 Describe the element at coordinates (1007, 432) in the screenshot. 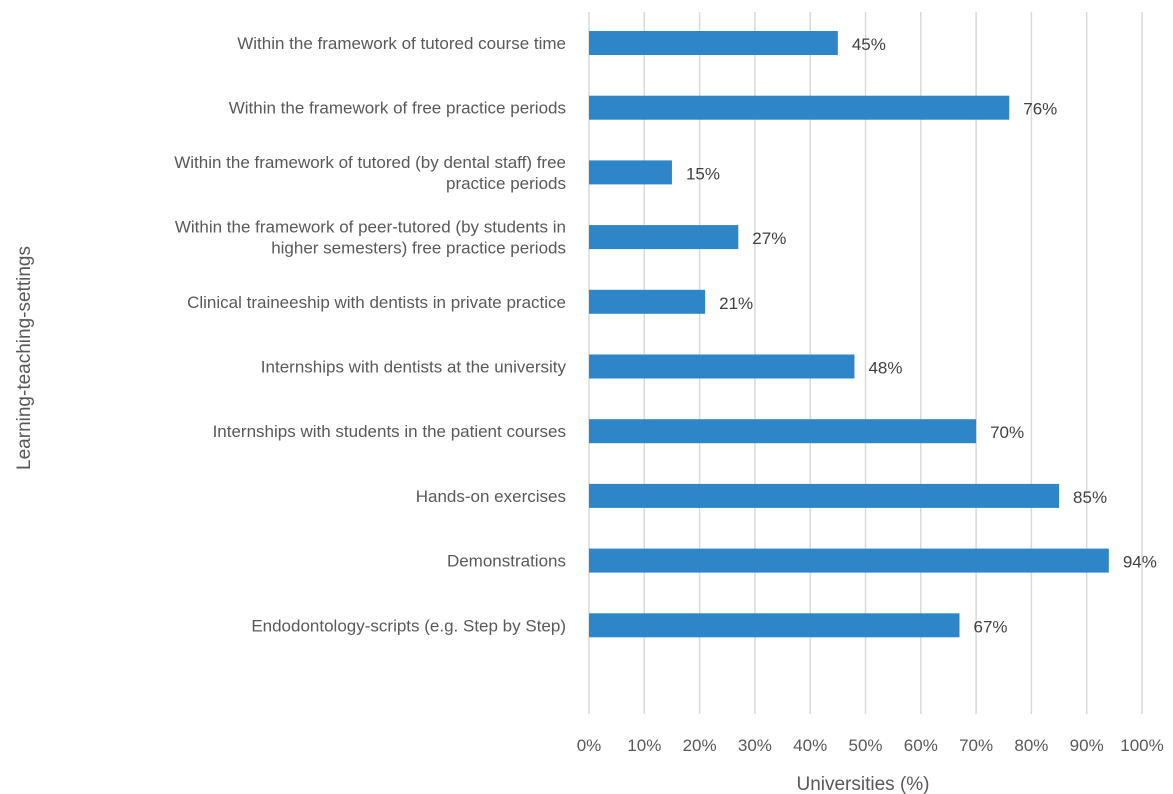

I see `data-label: 70%` at that location.